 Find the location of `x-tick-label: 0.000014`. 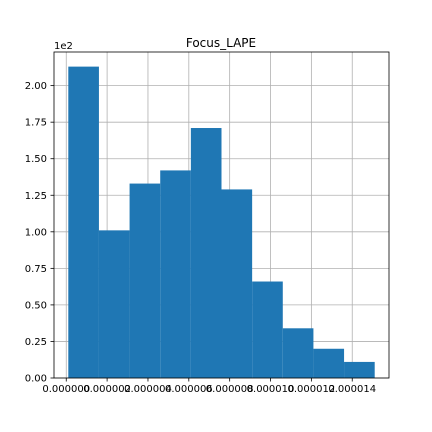

x-tick-label: 0.000014 is located at coordinates (352, 389).